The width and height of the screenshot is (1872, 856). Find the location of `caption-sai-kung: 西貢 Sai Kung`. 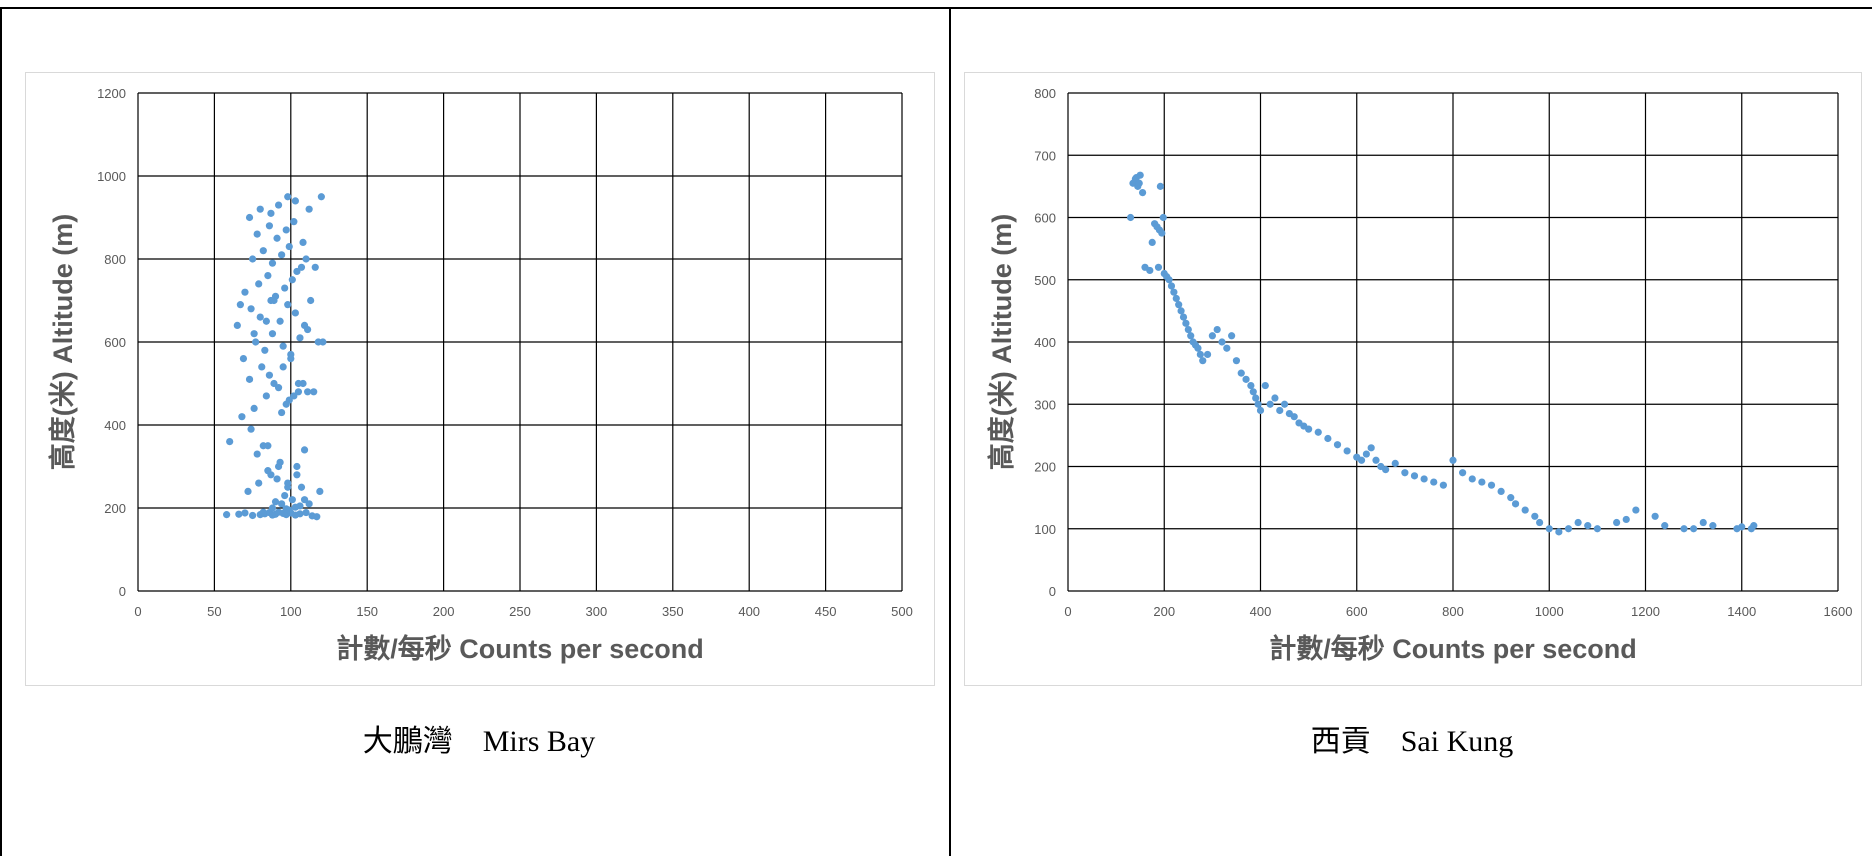

caption-sai-kung: 西貢 Sai Kung is located at coordinates (1412, 741).